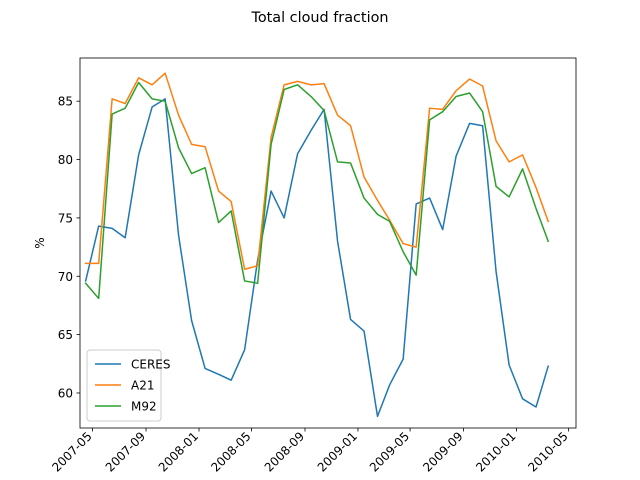 The image size is (640, 480). I want to click on y-tick-label: 60, so click(65, 393).